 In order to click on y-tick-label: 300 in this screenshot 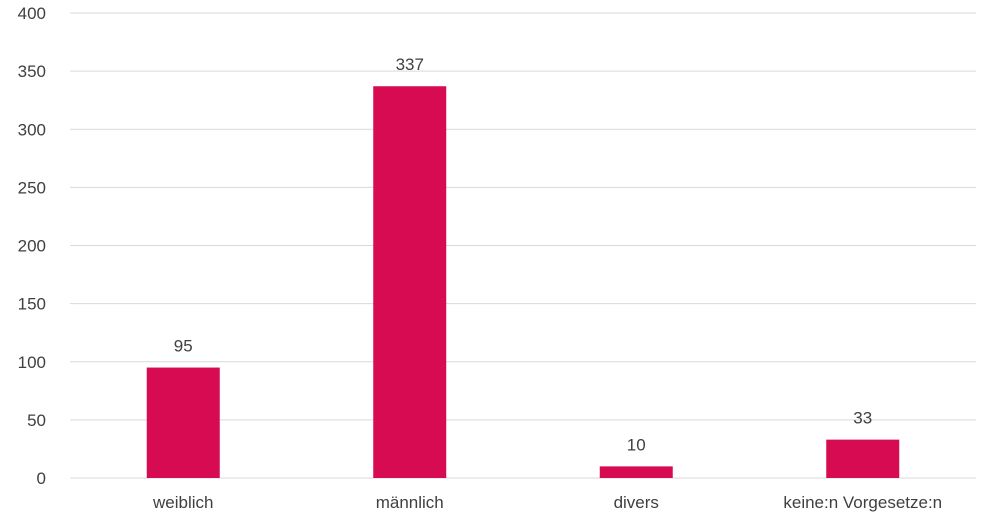, I will do `click(32, 129)`.